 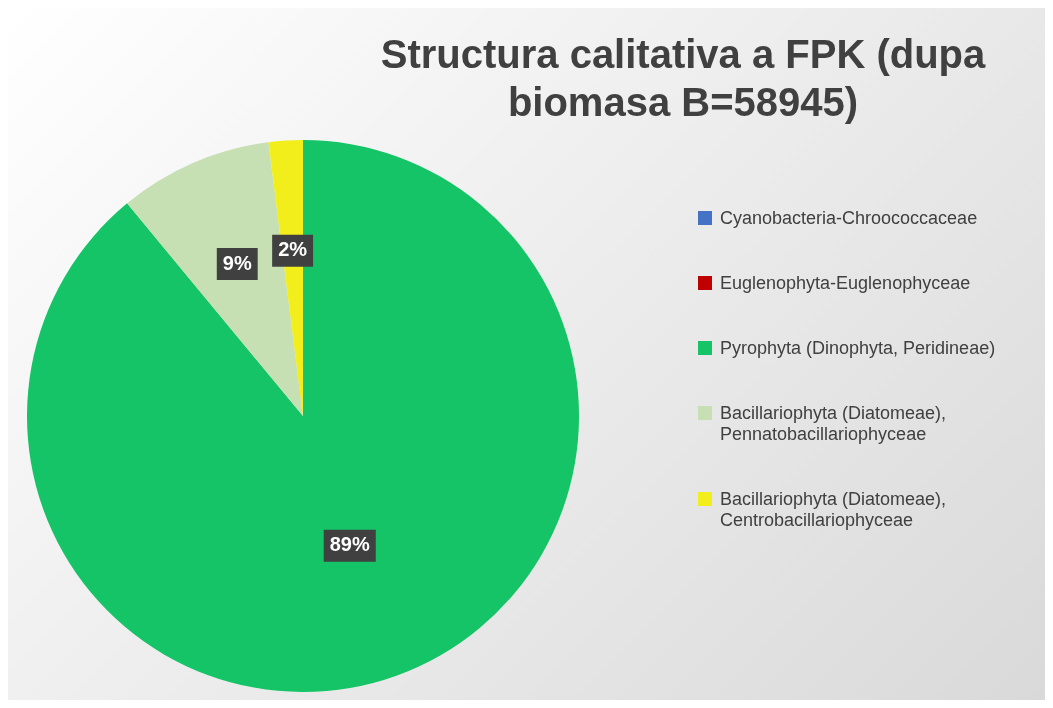 What do you see at coordinates (293, 249) in the screenshot?
I see `data-label: 2%` at bounding box center [293, 249].